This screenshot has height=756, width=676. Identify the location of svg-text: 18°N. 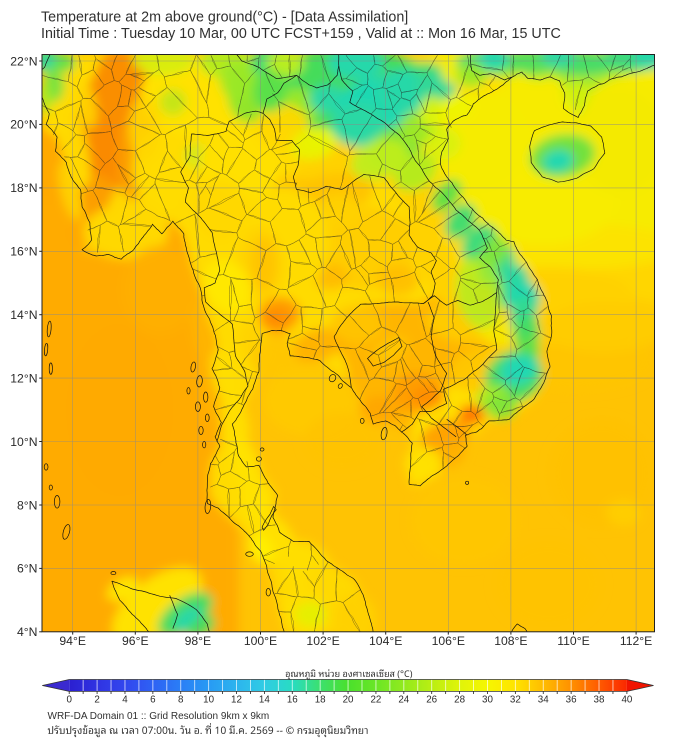
(23, 188).